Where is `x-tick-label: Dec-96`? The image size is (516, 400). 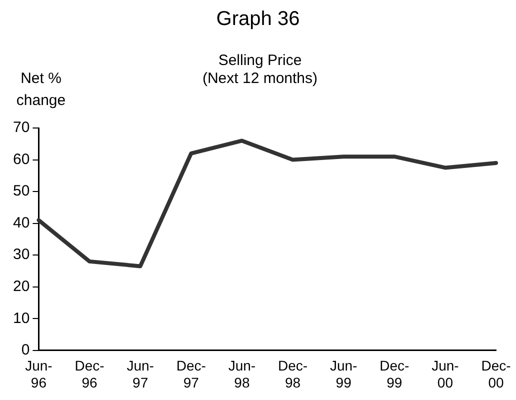
x-tick-label: Dec-96 is located at coordinates (89, 374).